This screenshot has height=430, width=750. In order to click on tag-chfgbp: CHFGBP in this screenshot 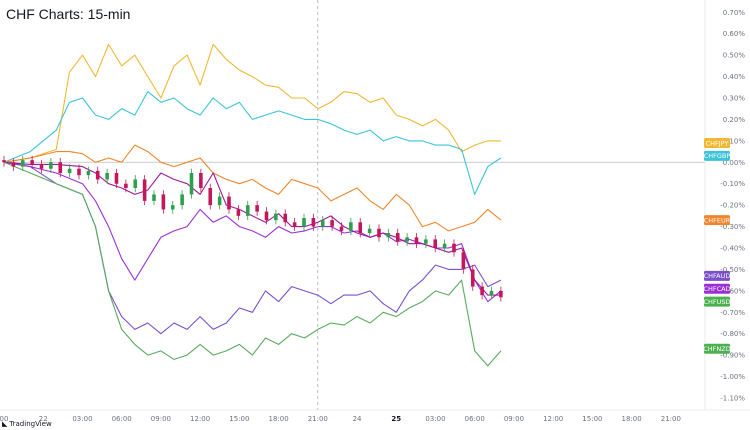, I will do `click(717, 155)`.